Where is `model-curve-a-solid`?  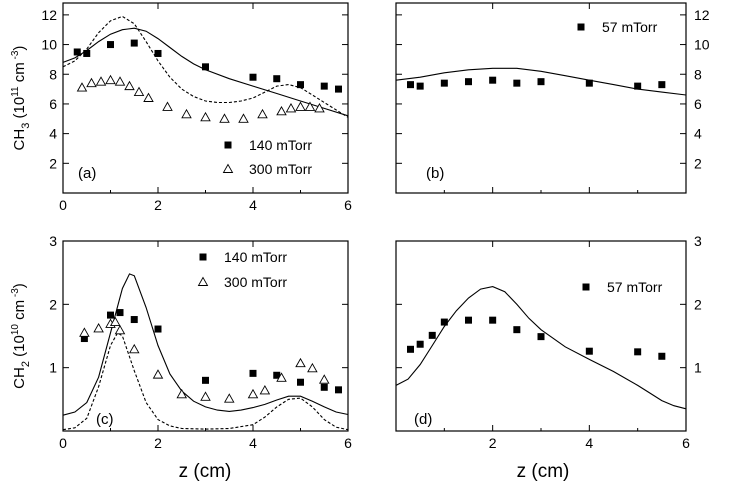
model-curve-a-solid is located at coordinates (205, 72).